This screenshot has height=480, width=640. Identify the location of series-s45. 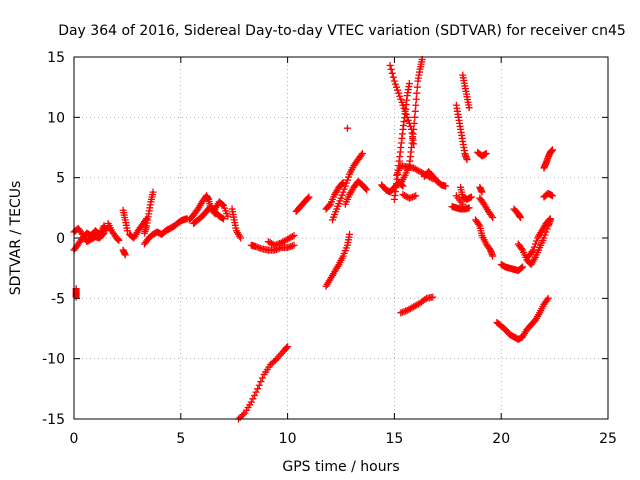
(548, 159).